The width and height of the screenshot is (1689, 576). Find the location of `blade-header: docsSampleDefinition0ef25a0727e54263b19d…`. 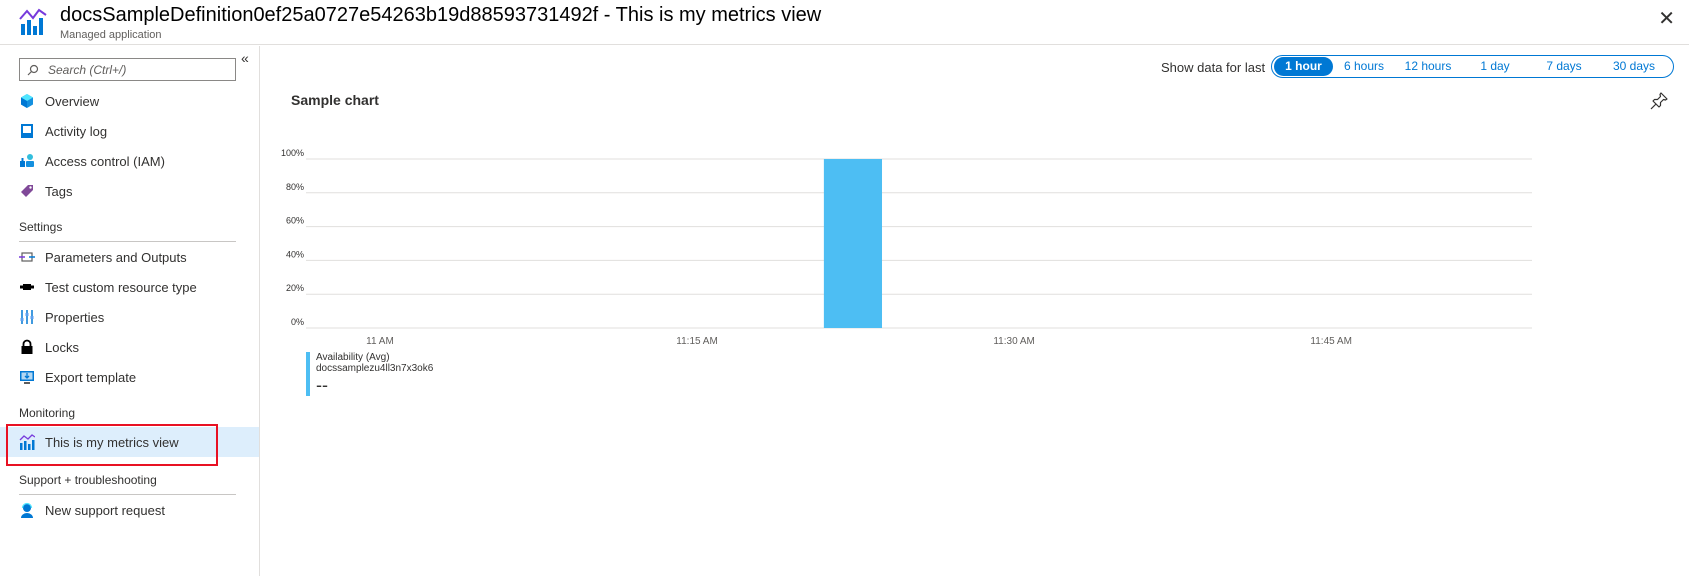

blade-header: docsSampleDefinition0ef25a0727e54263b19d… is located at coordinates (844, 22).